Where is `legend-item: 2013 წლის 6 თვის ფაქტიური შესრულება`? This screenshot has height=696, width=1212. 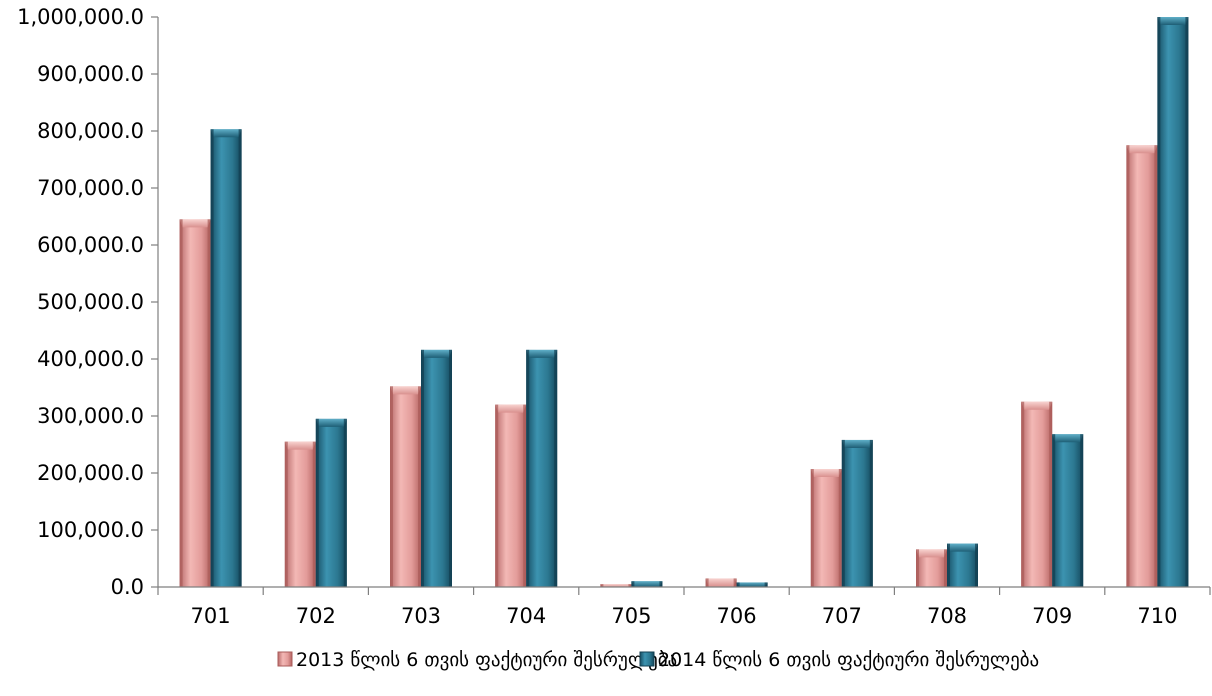 legend-item: 2013 წლის 6 თვის ფაქტიური შესრულება is located at coordinates (477, 660).